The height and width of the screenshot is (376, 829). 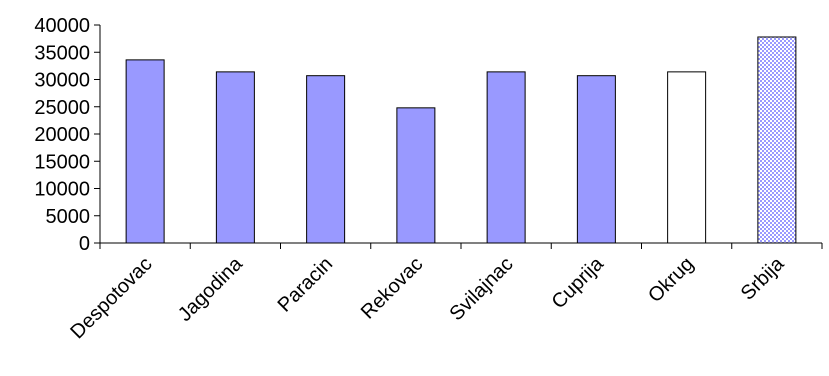 I want to click on category-label-jagodina: Jagodina, so click(x=211, y=289).